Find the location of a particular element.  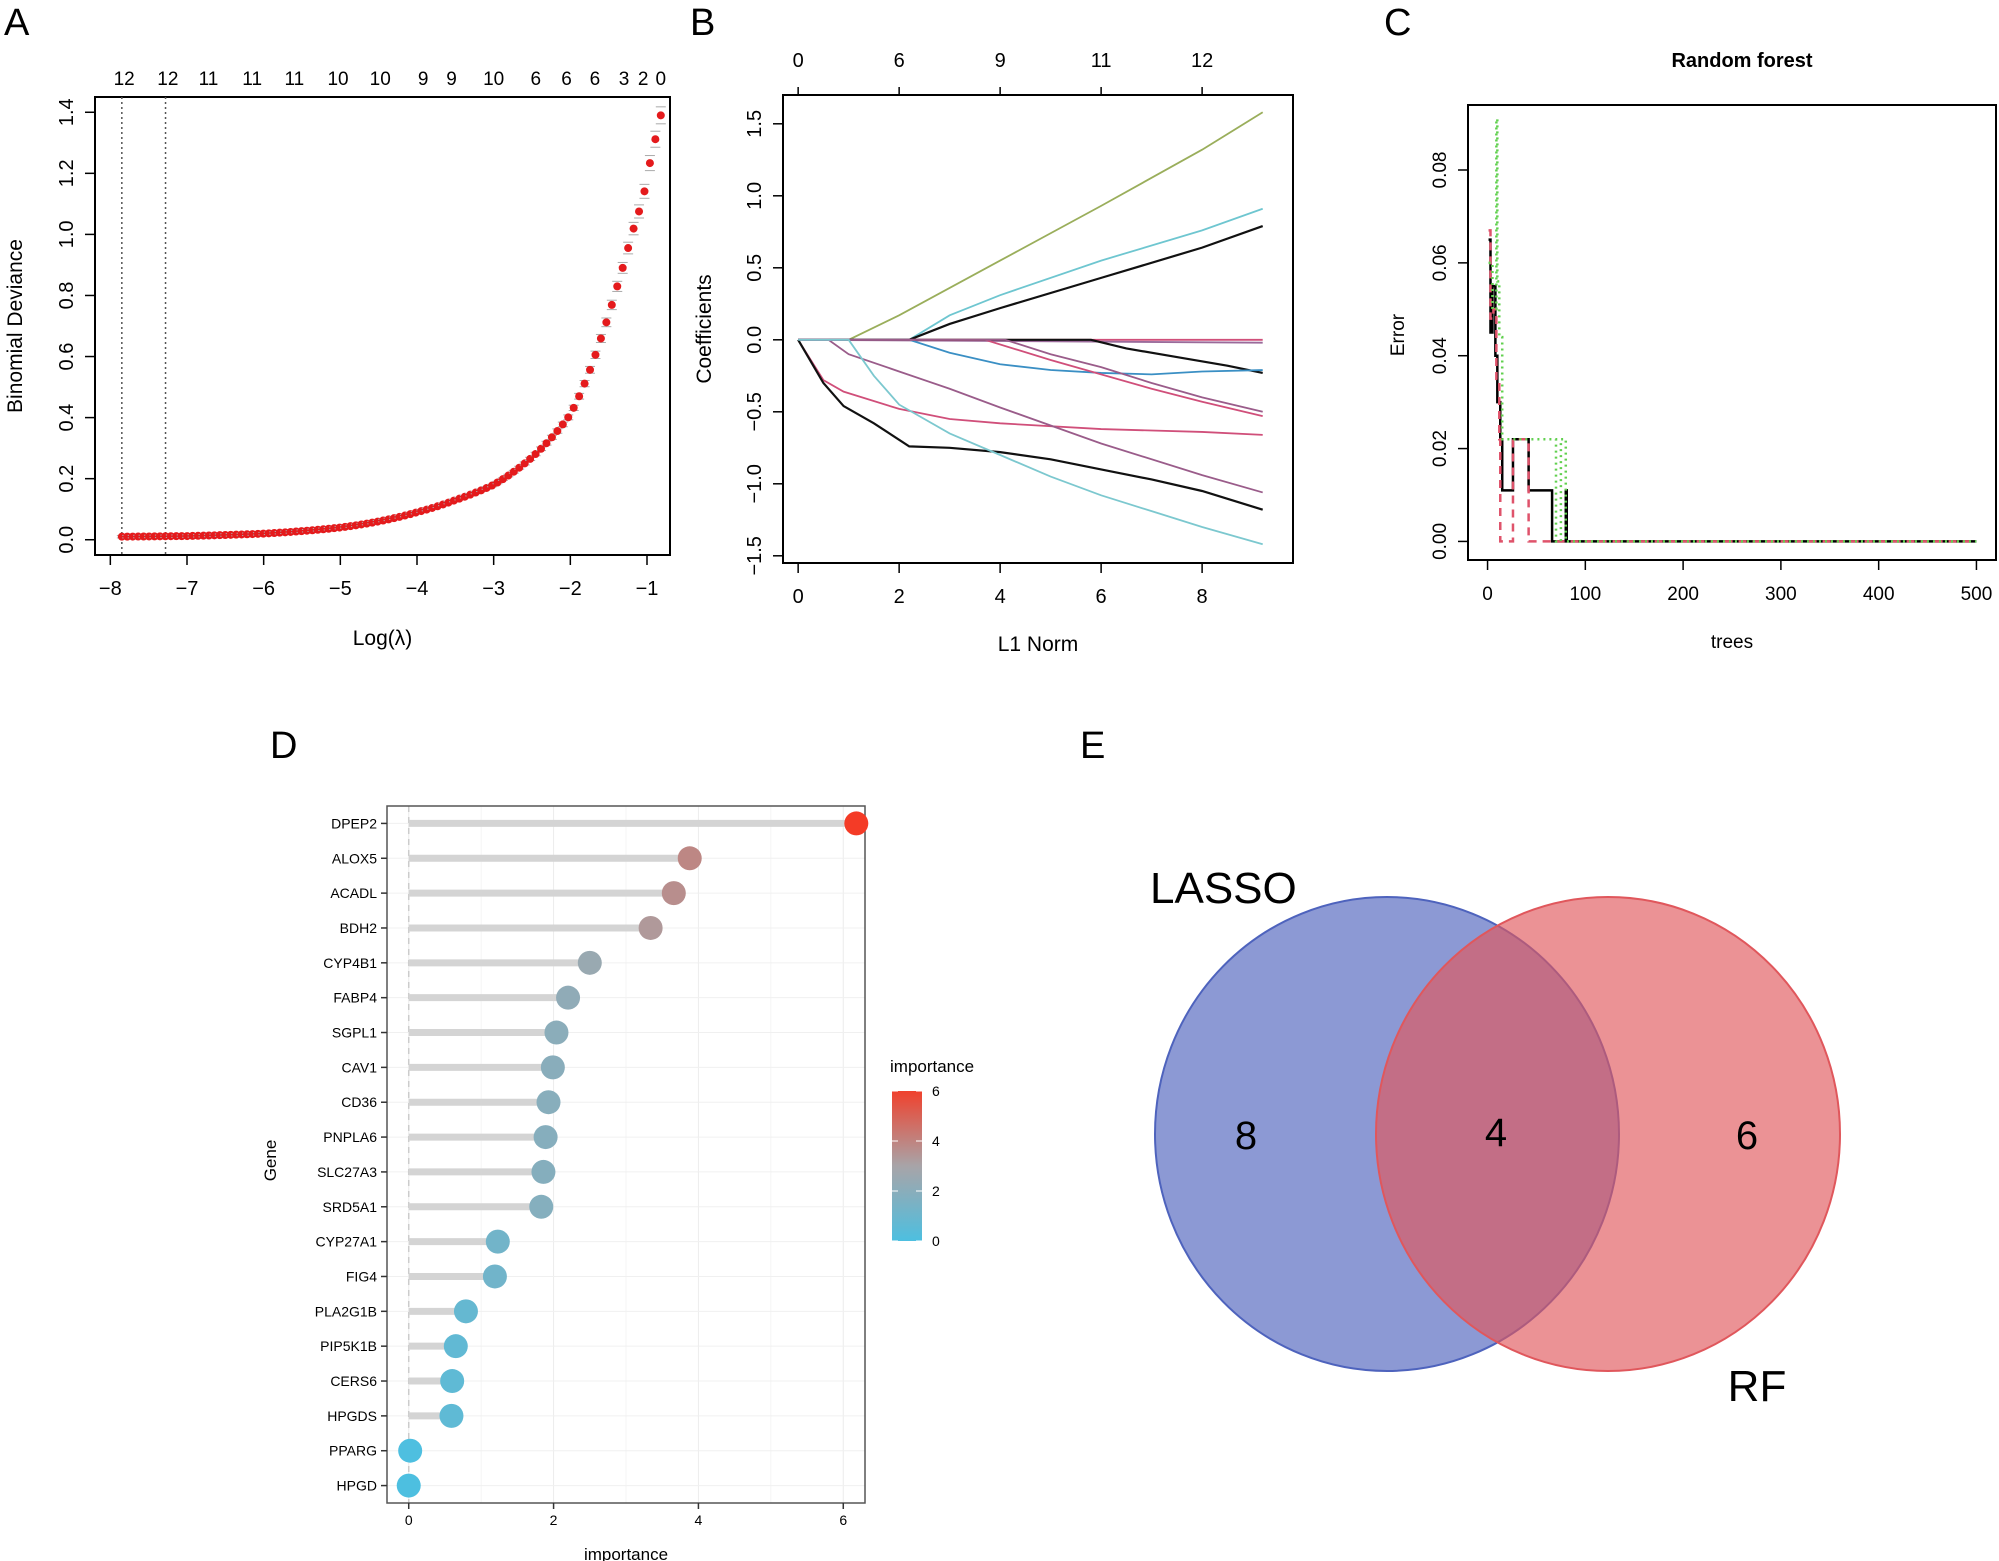

y-tick-label: 0.02 is located at coordinates (1440, 448).